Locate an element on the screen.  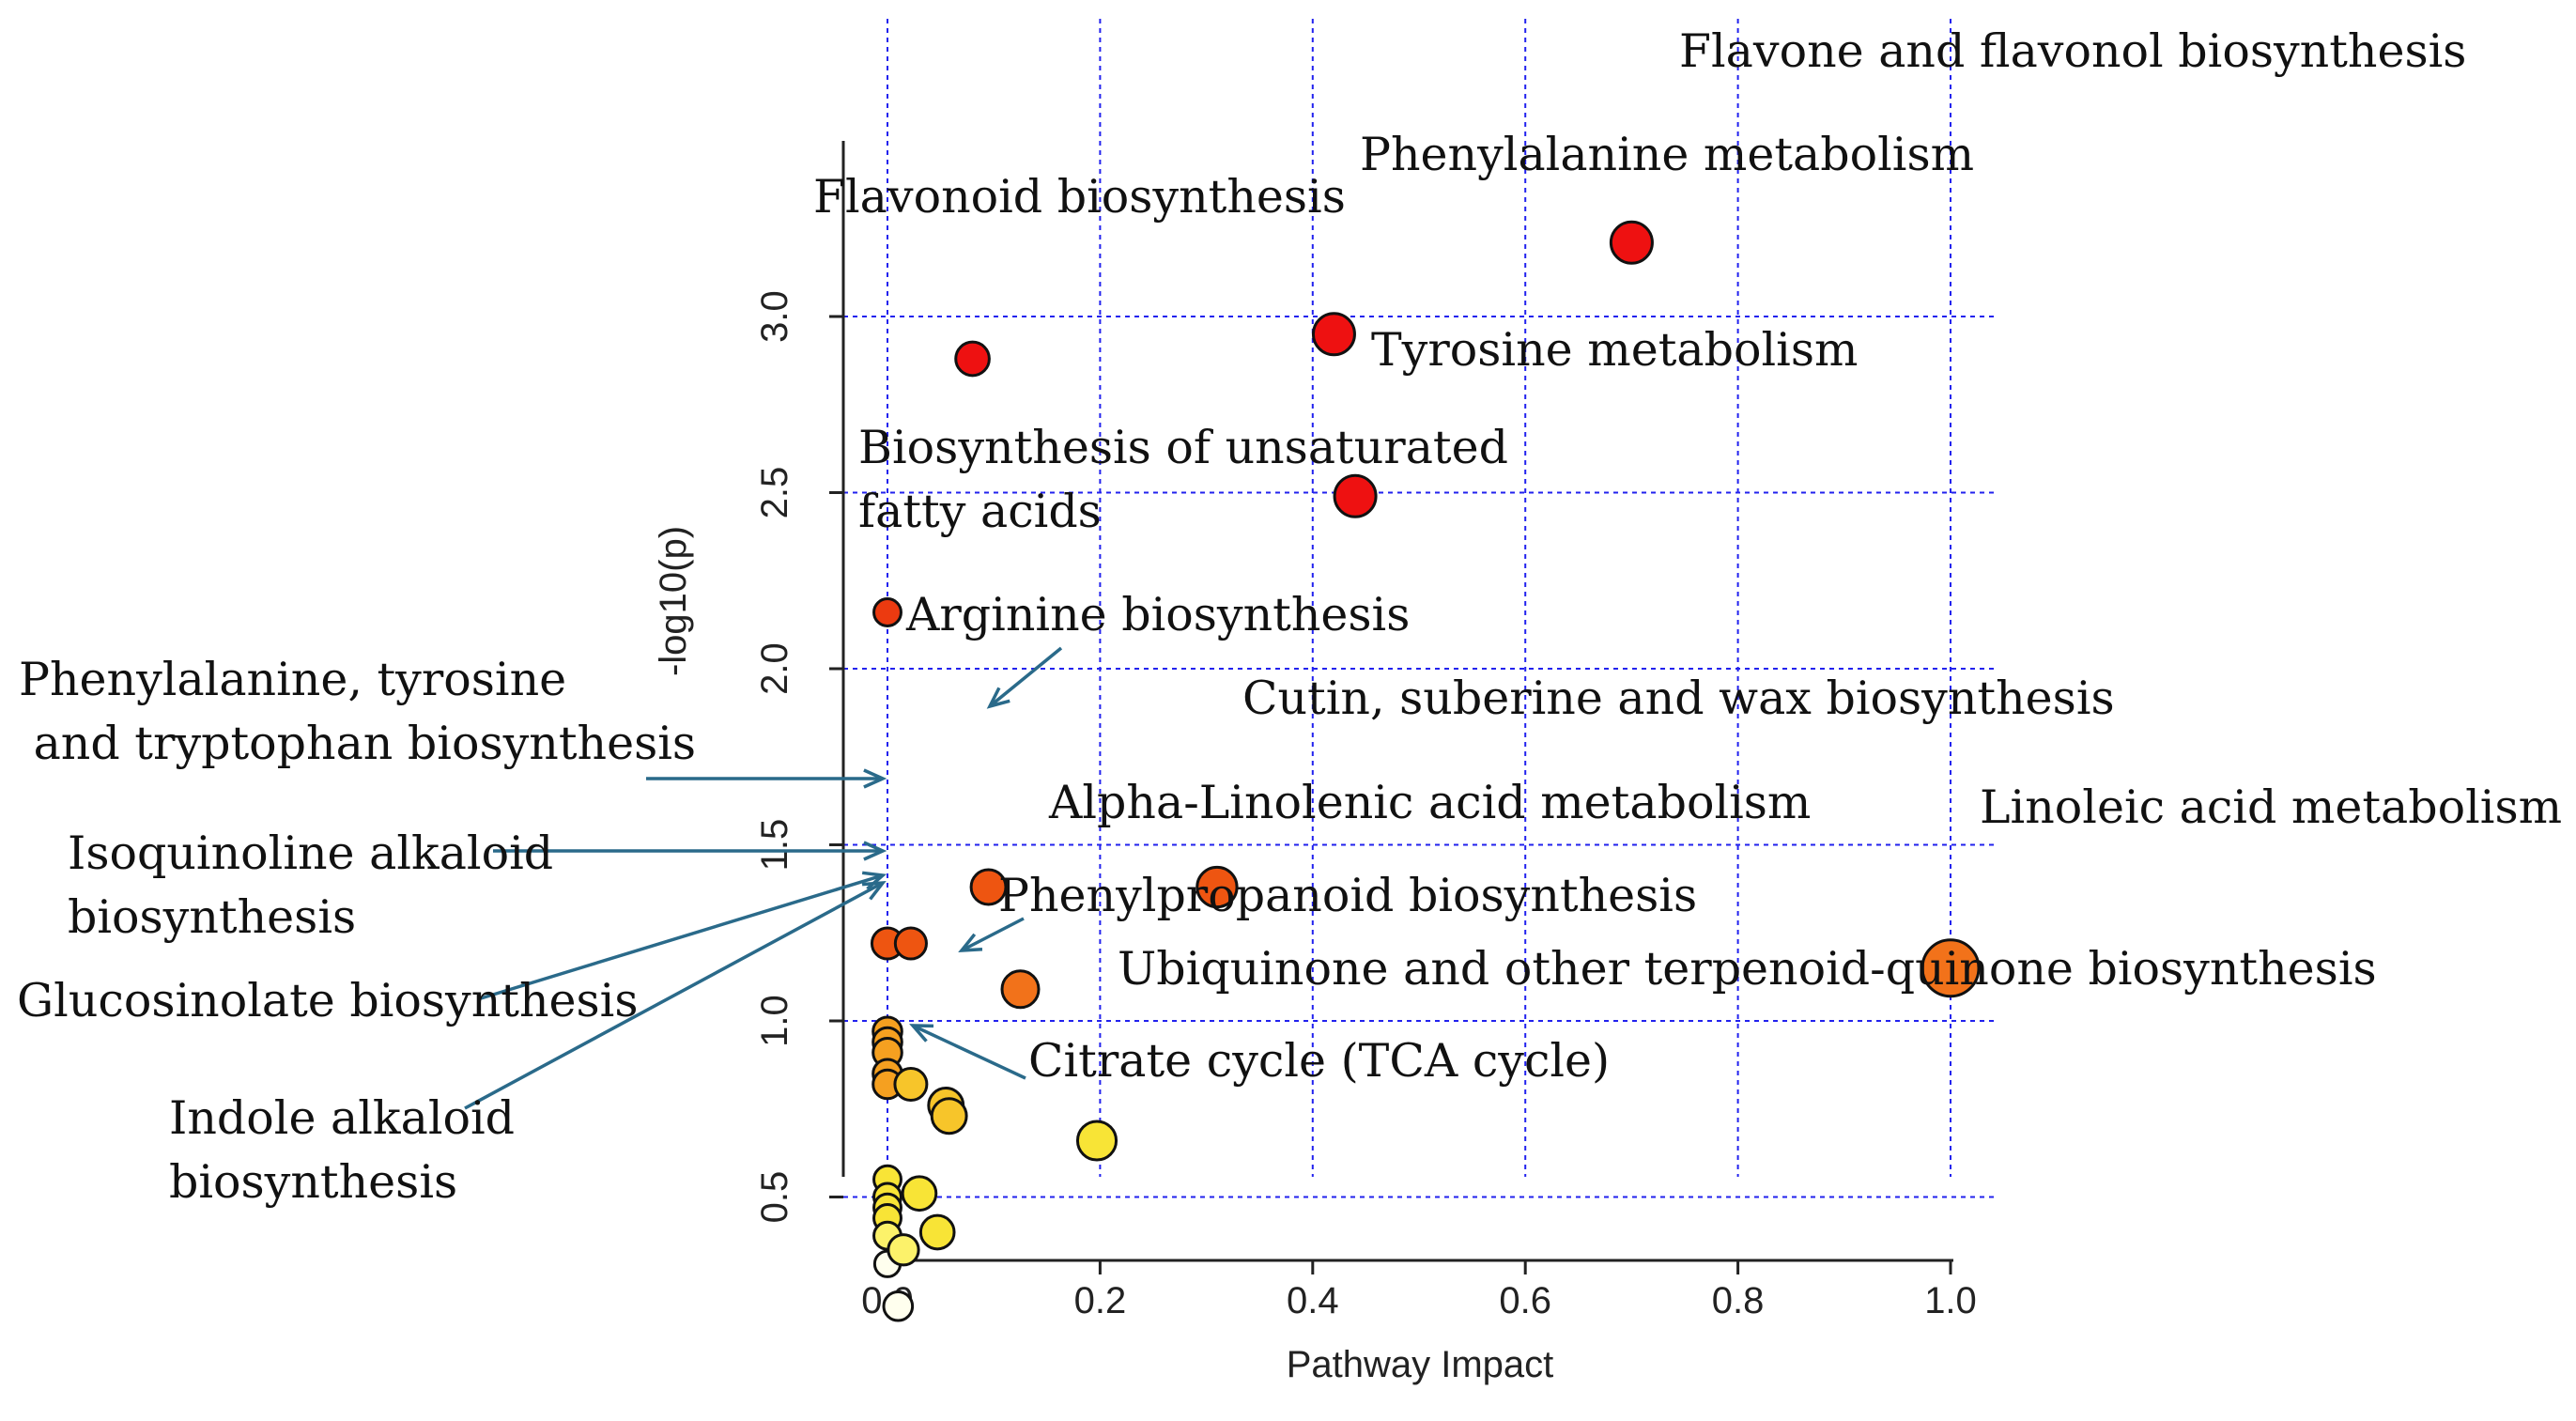
pathway-label: Citrate cycle (TCA cycle) is located at coordinates (1319, 1061).